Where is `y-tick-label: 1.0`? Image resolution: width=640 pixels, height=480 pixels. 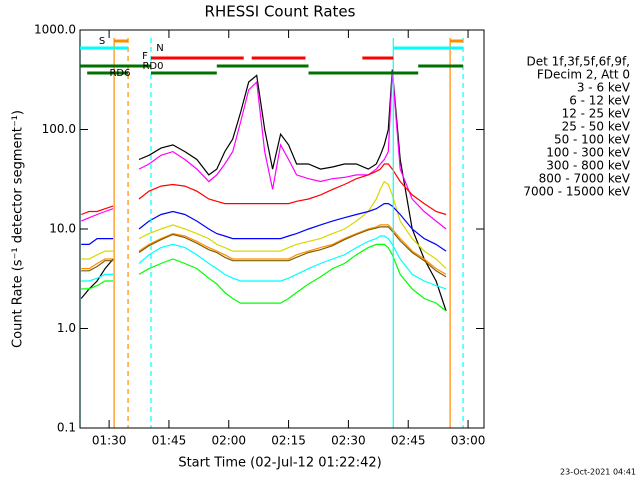 y-tick-label: 1.0 is located at coordinates (66, 328).